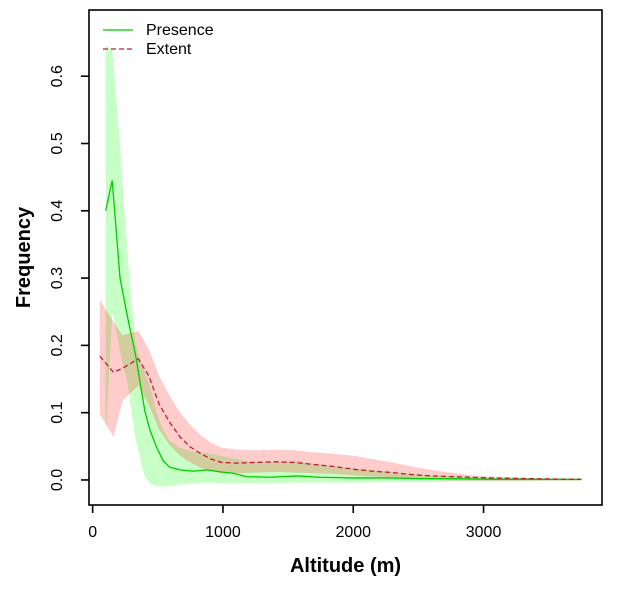  I want to click on legend, so click(118, 39).